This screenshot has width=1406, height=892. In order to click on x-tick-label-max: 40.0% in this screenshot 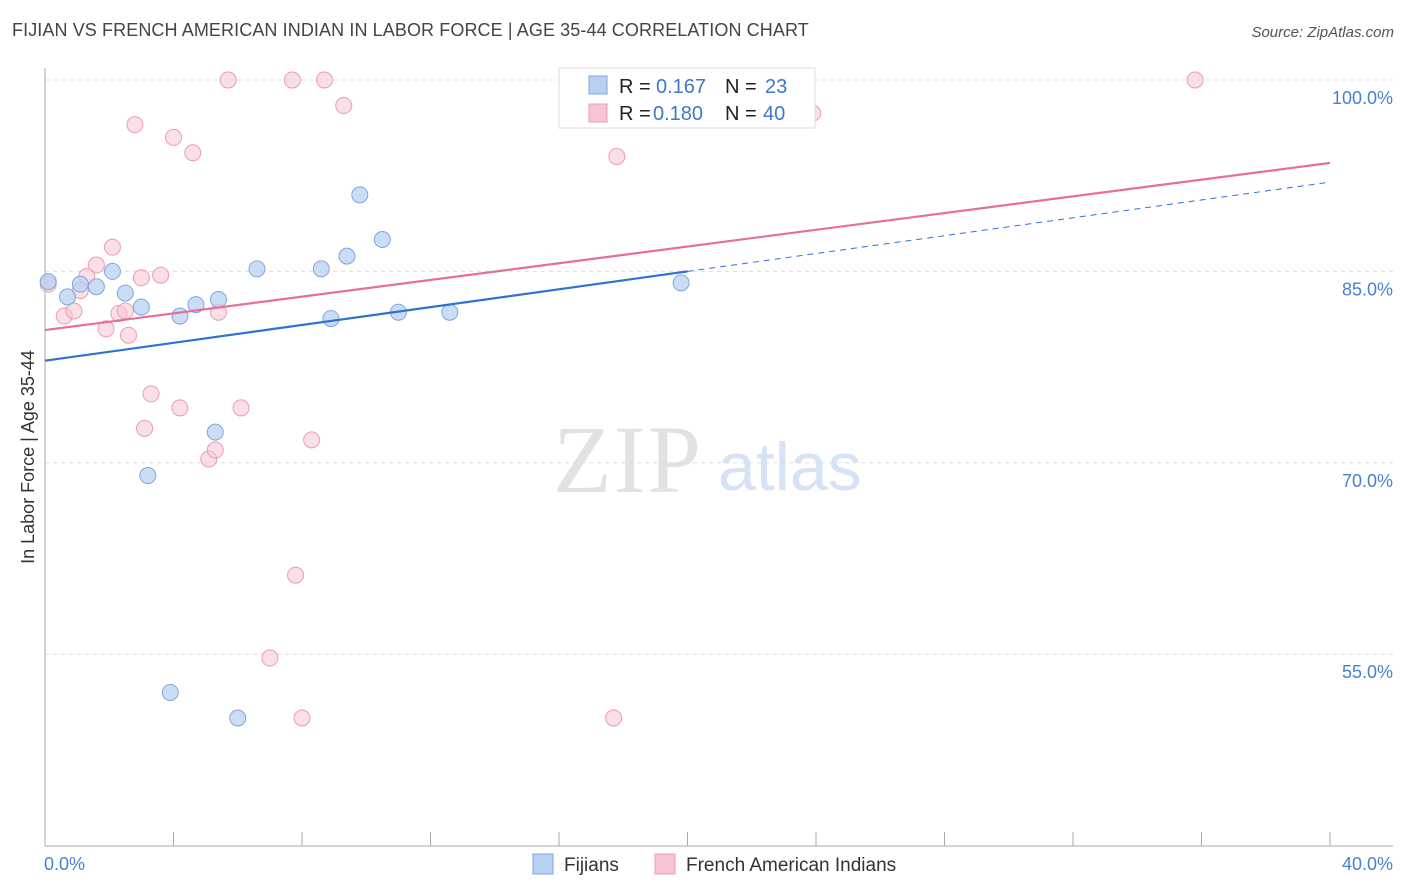, I will do `click(1367, 864)`.